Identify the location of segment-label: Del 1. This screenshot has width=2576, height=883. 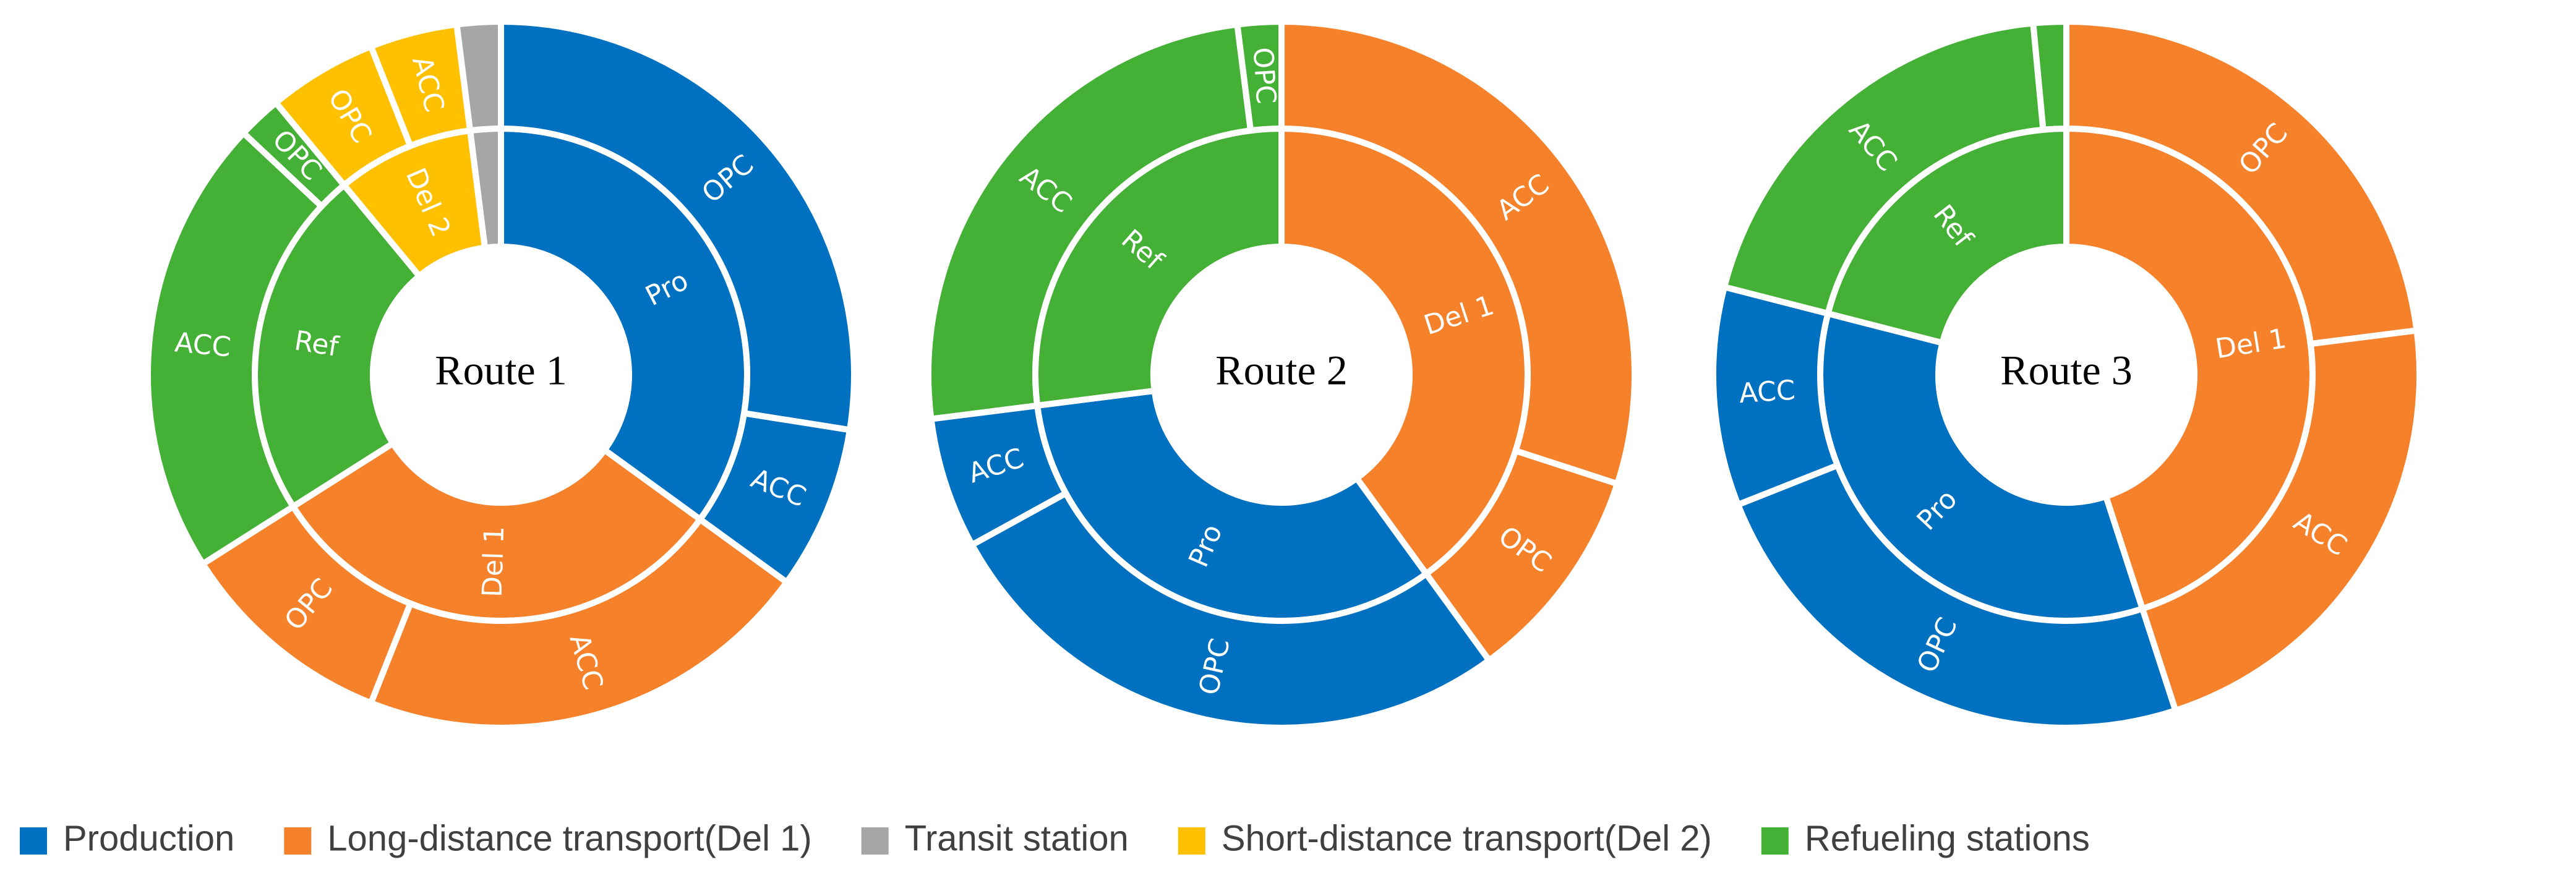
(494, 562).